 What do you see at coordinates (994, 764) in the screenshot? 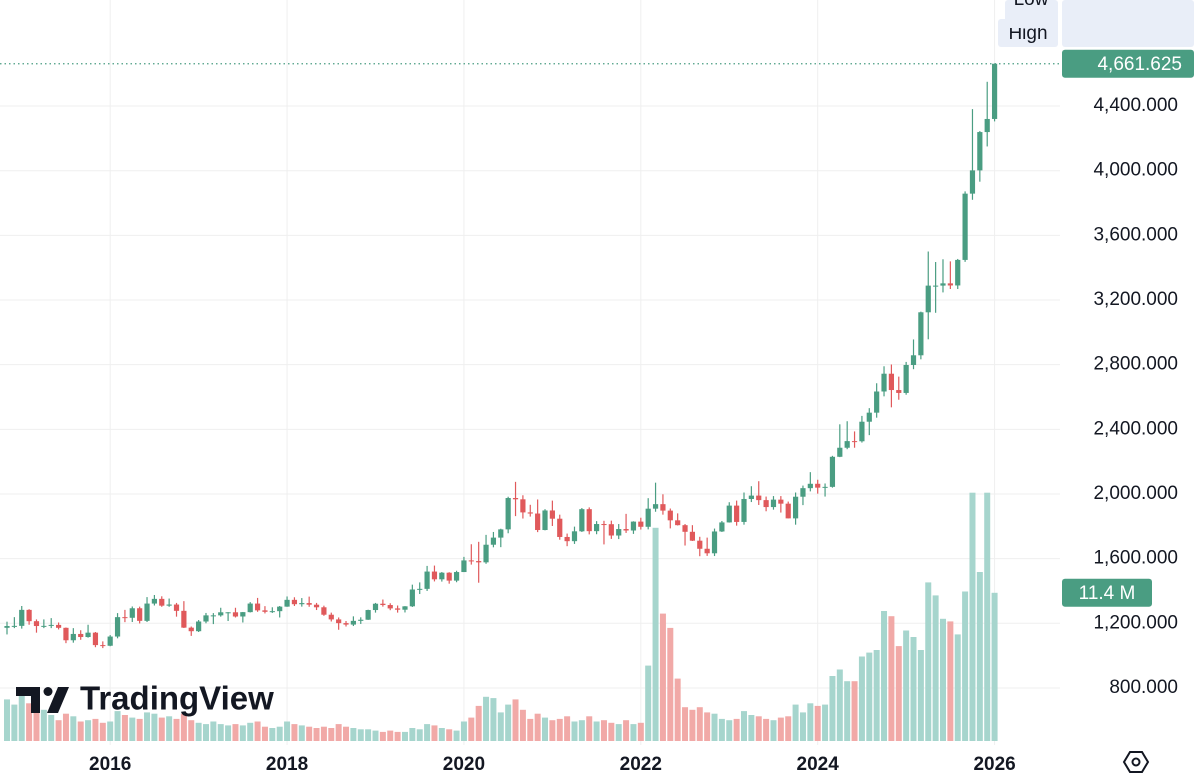
I see `x-tick-label: 2026` at bounding box center [994, 764].